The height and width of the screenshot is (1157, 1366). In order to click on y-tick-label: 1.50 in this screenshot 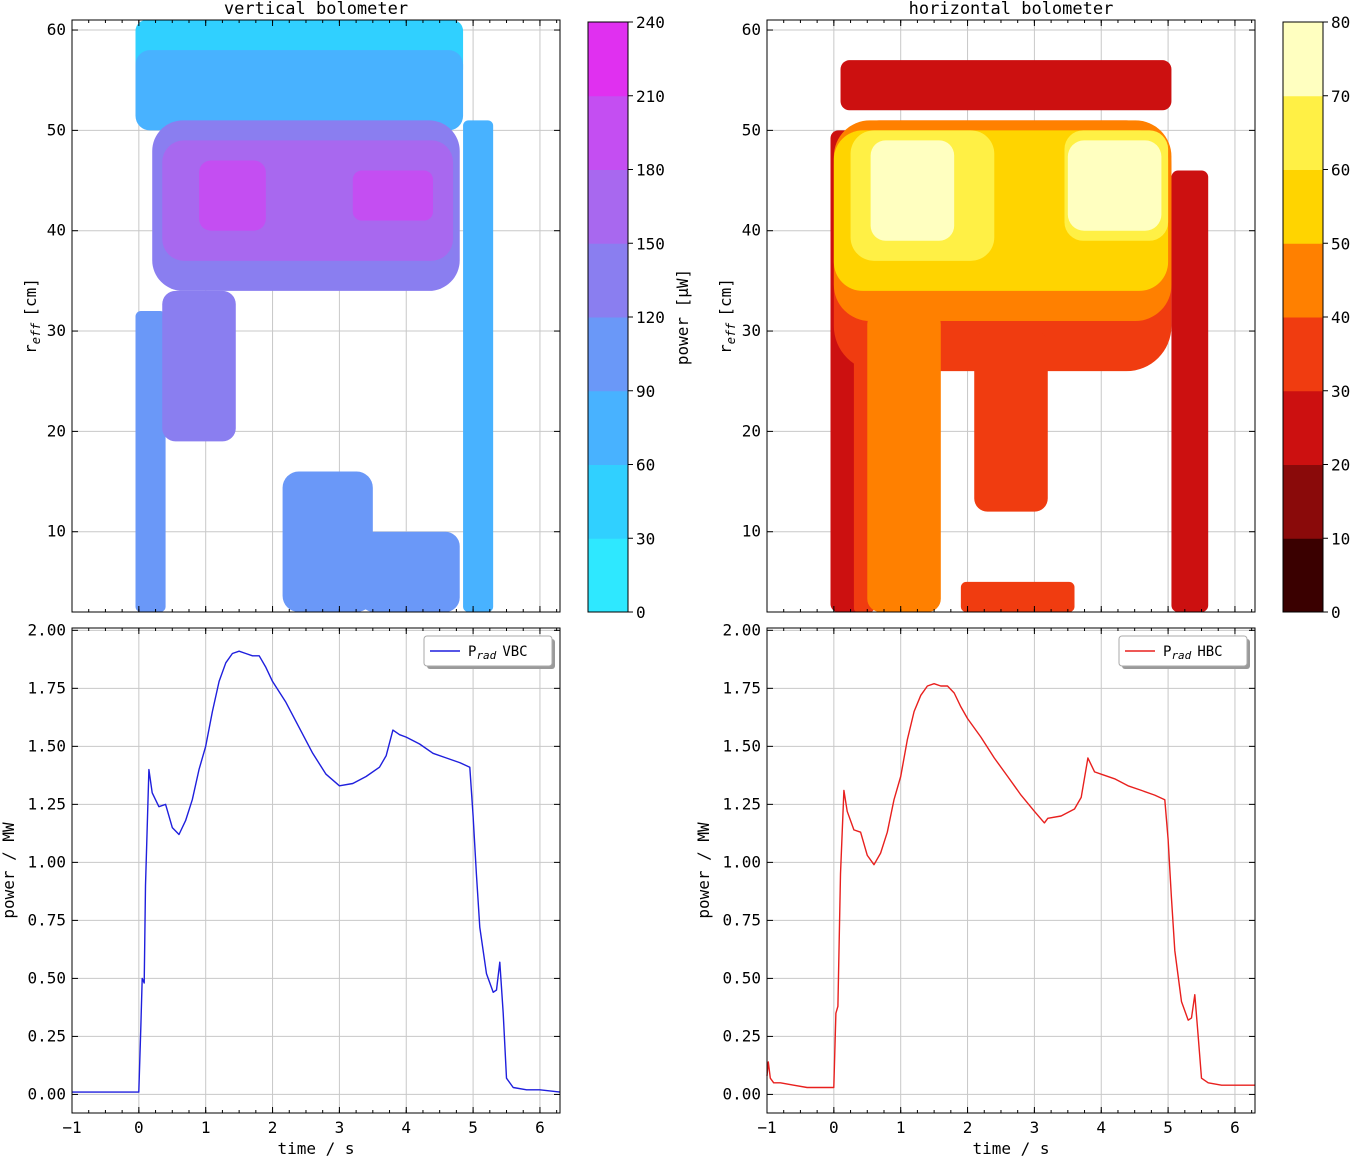, I will do `click(46, 745)`.